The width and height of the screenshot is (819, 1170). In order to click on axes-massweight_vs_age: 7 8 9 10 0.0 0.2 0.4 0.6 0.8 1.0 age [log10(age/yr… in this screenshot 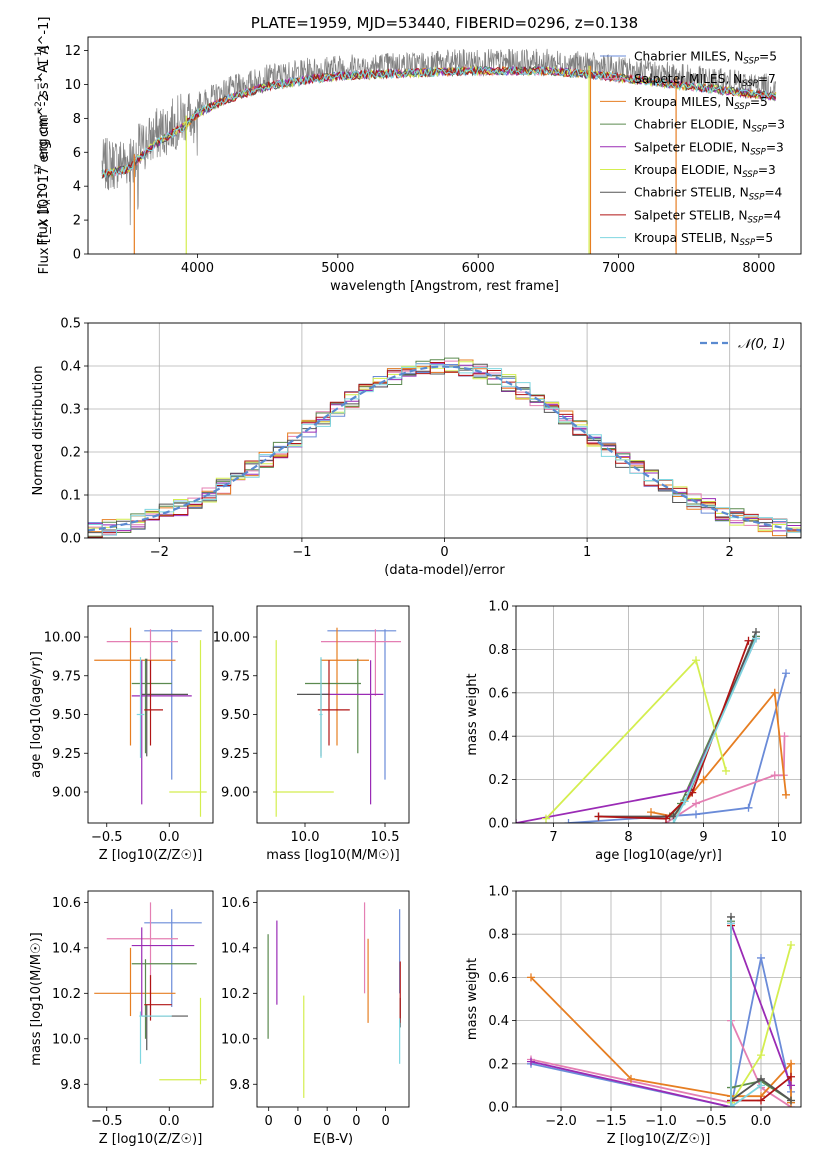, I will do `click(633, 731)`.